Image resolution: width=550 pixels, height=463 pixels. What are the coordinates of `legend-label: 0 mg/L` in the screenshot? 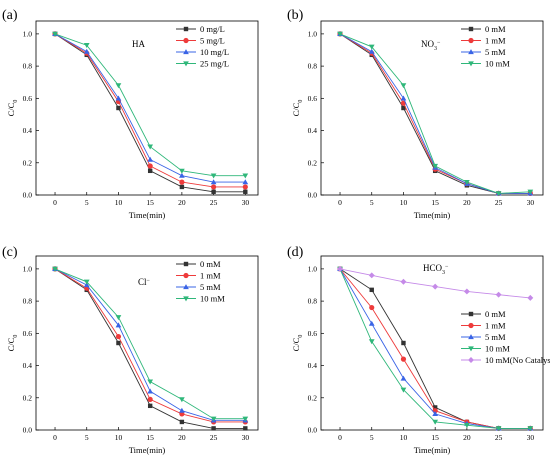 It's located at (212, 29).